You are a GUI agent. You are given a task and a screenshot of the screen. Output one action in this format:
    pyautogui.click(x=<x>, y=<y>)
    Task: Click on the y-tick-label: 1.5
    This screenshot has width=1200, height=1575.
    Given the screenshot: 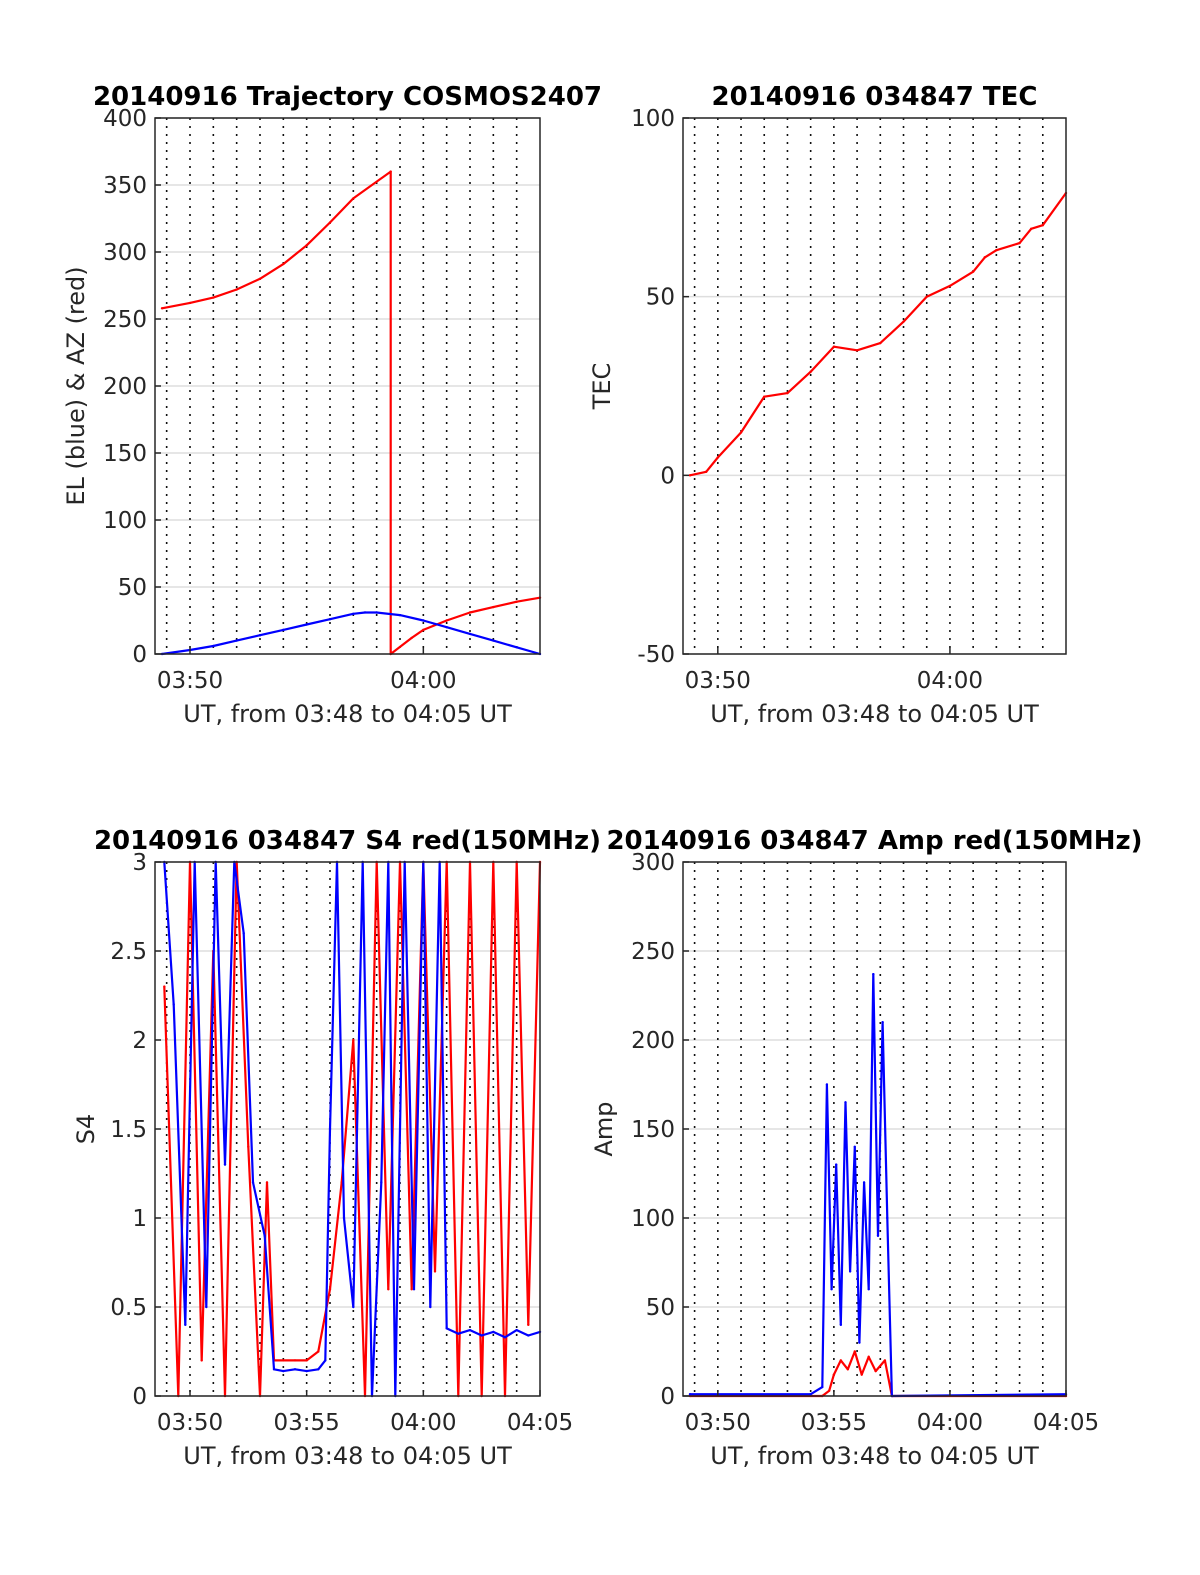 What is the action you would take?
    pyautogui.click(x=128, y=1130)
    